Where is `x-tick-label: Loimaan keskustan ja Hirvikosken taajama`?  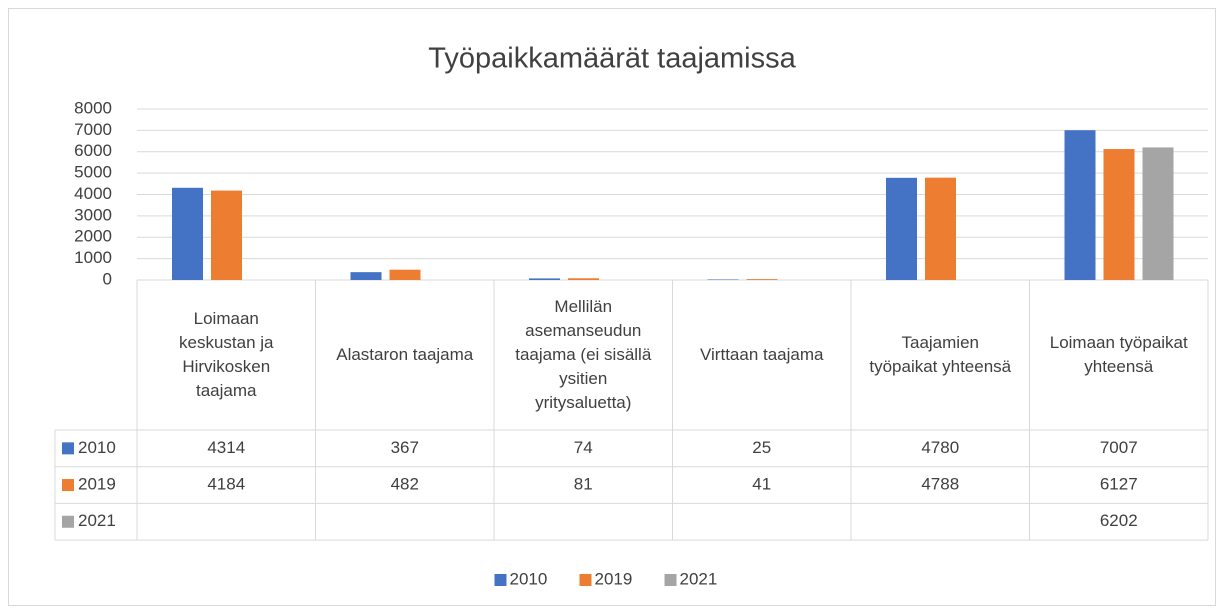 x-tick-label: Loimaan keskustan ja Hirvikosken taajama is located at coordinates (226, 355).